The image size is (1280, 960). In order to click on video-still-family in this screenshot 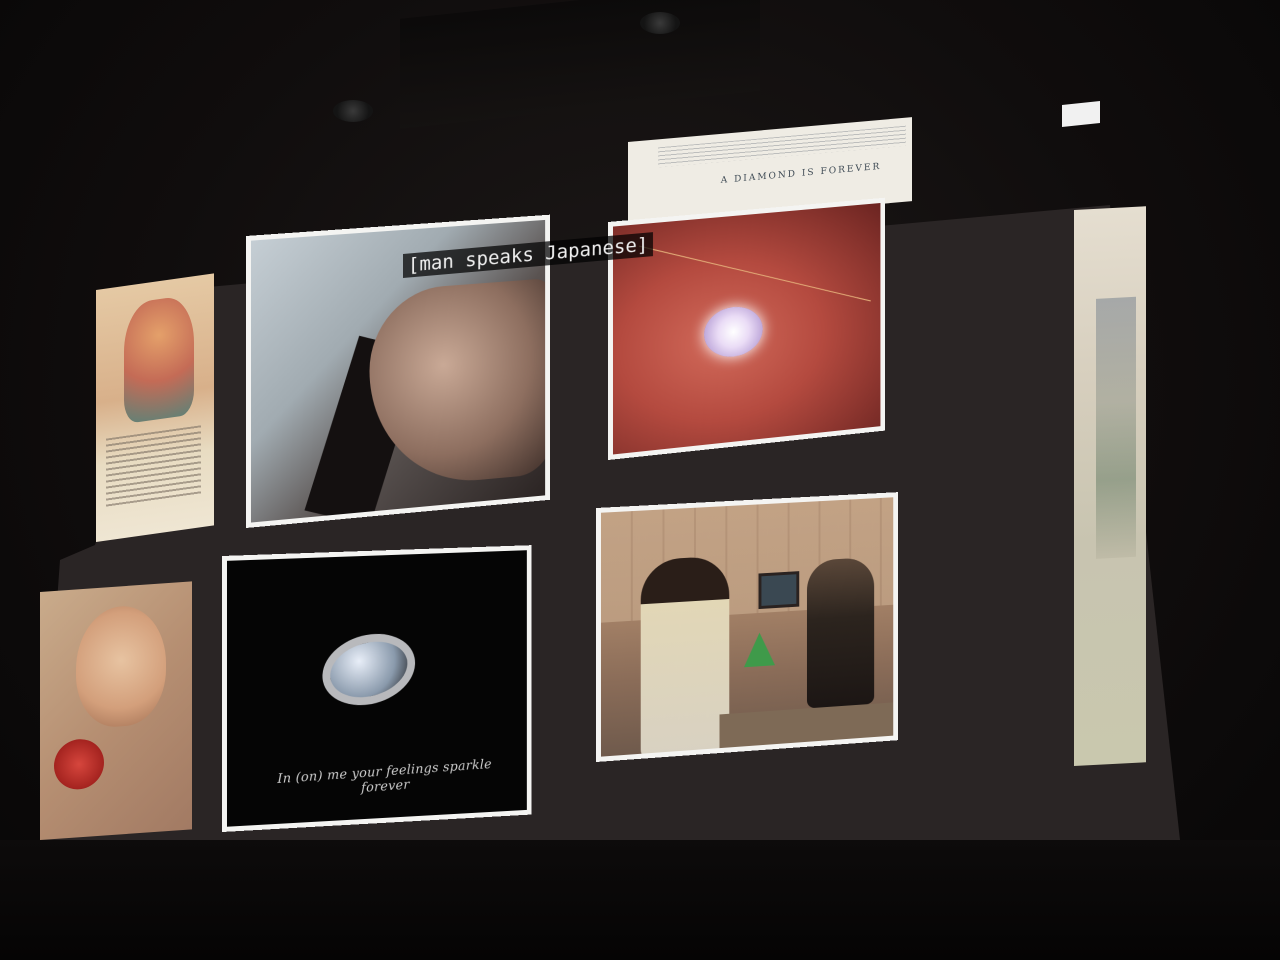, I will do `click(747, 627)`.